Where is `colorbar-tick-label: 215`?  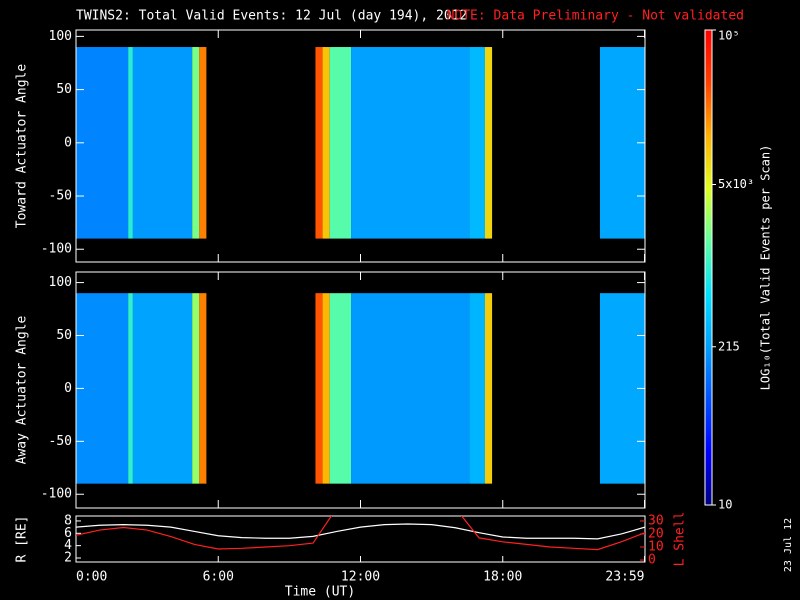 colorbar-tick-label: 215 is located at coordinates (729, 346).